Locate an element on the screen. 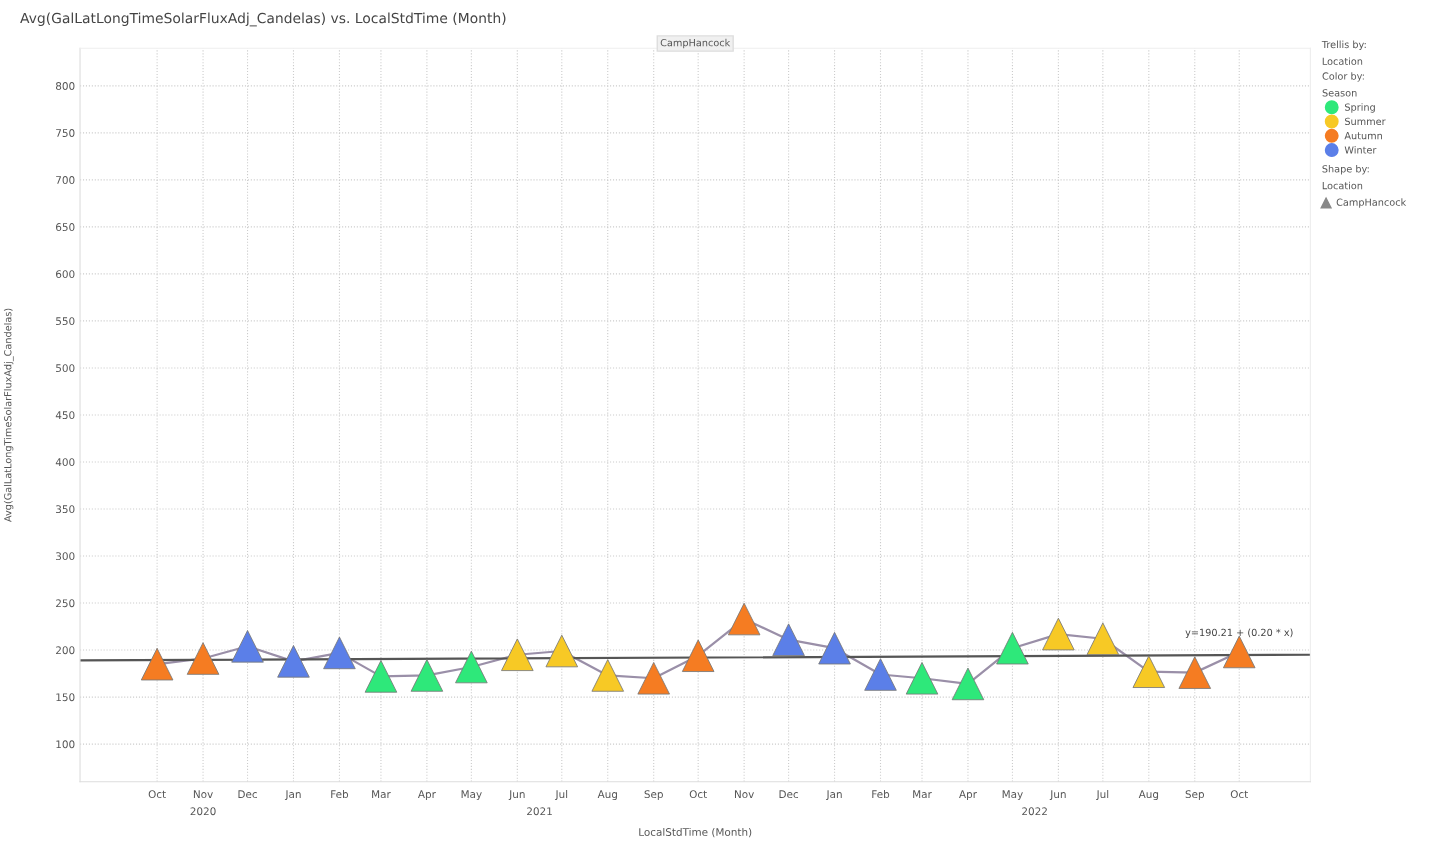 The image size is (1429, 846). y-tick-label: 650 is located at coordinates (65, 227).